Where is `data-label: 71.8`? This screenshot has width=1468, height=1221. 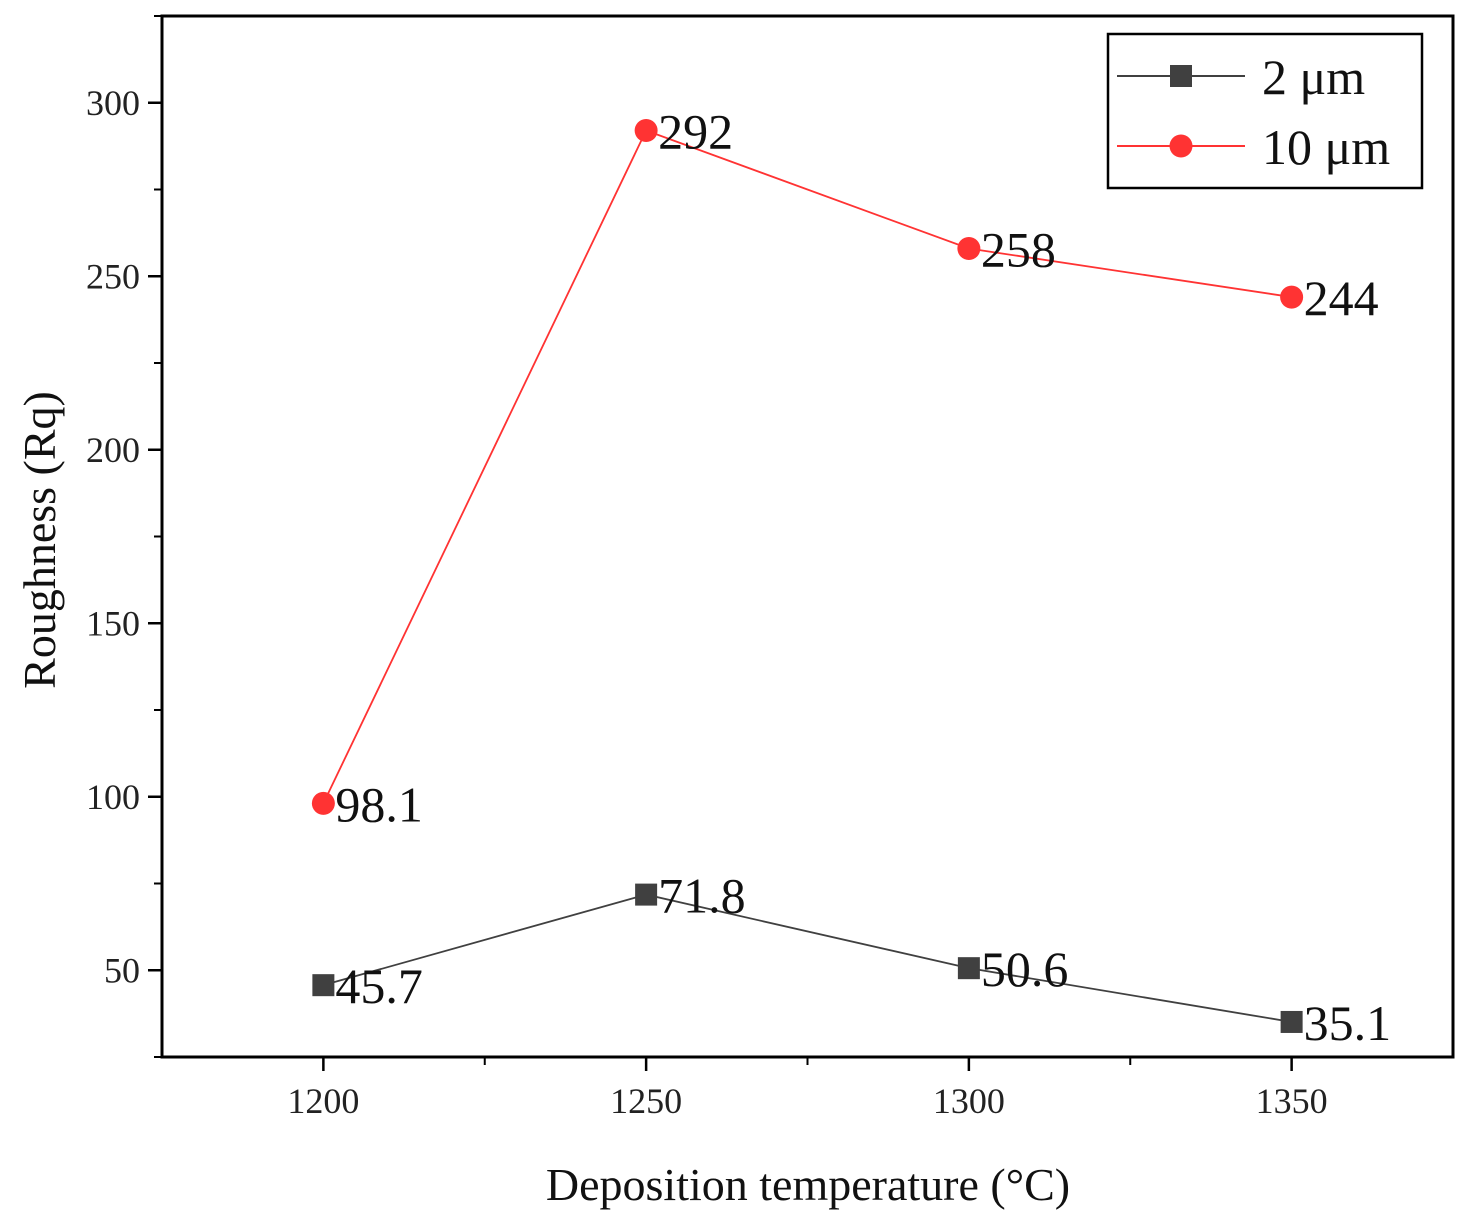 data-label: 71.8 is located at coordinates (702, 896).